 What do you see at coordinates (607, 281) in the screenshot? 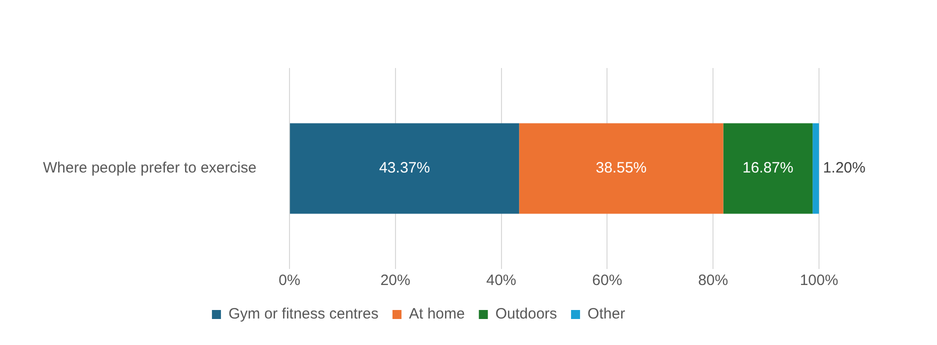
I see `x-tick-label: 60%` at bounding box center [607, 281].